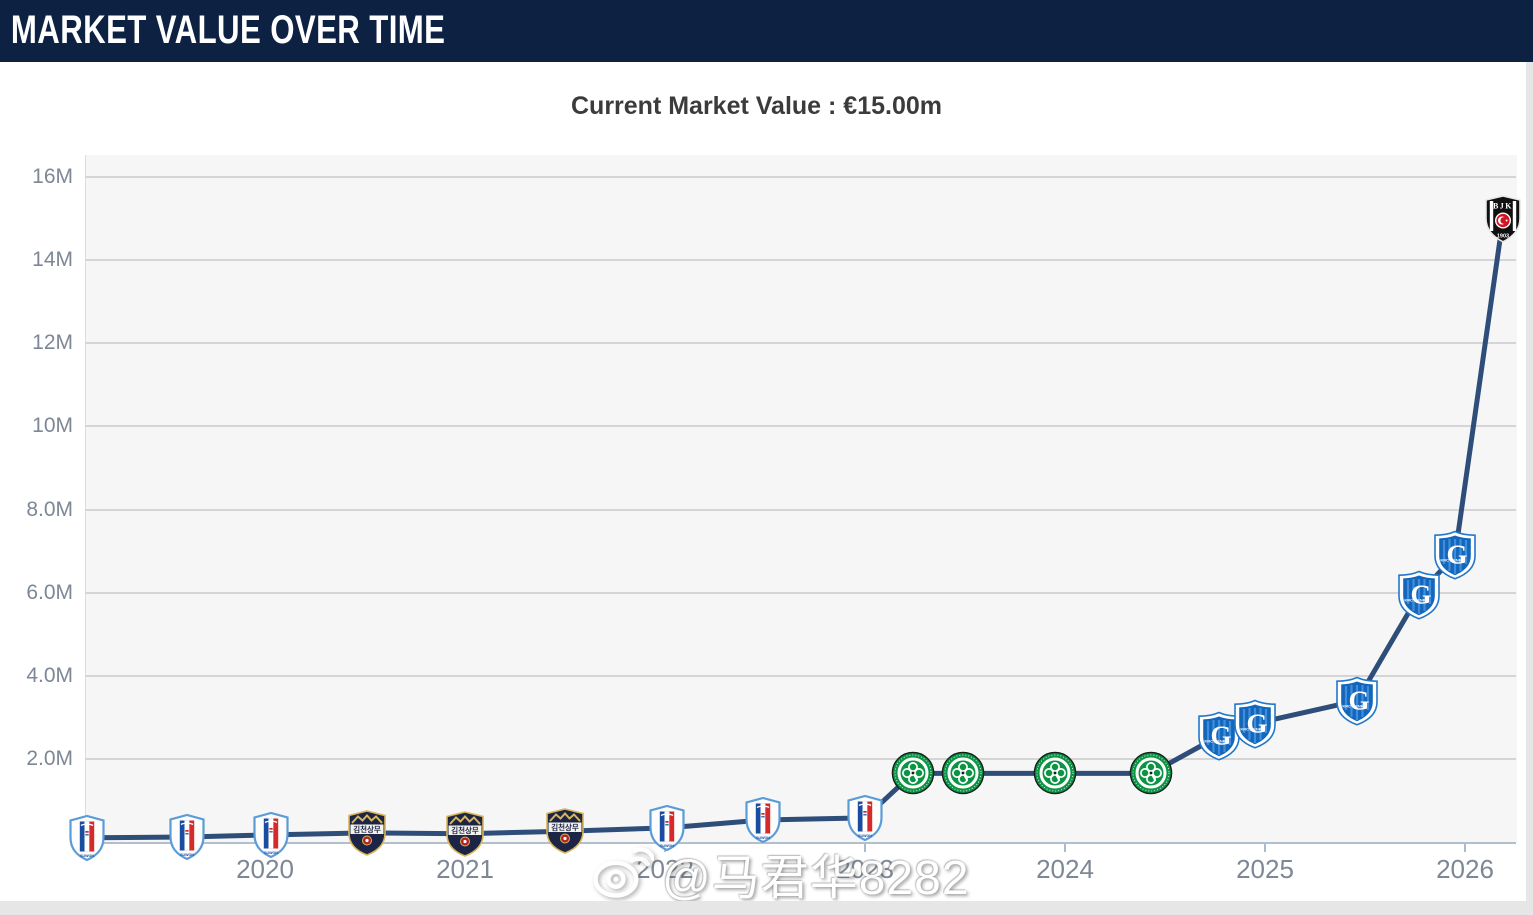 The height and width of the screenshot is (915, 1533). What do you see at coordinates (1465, 869) in the screenshot?
I see `x-axis-label: 2026` at bounding box center [1465, 869].